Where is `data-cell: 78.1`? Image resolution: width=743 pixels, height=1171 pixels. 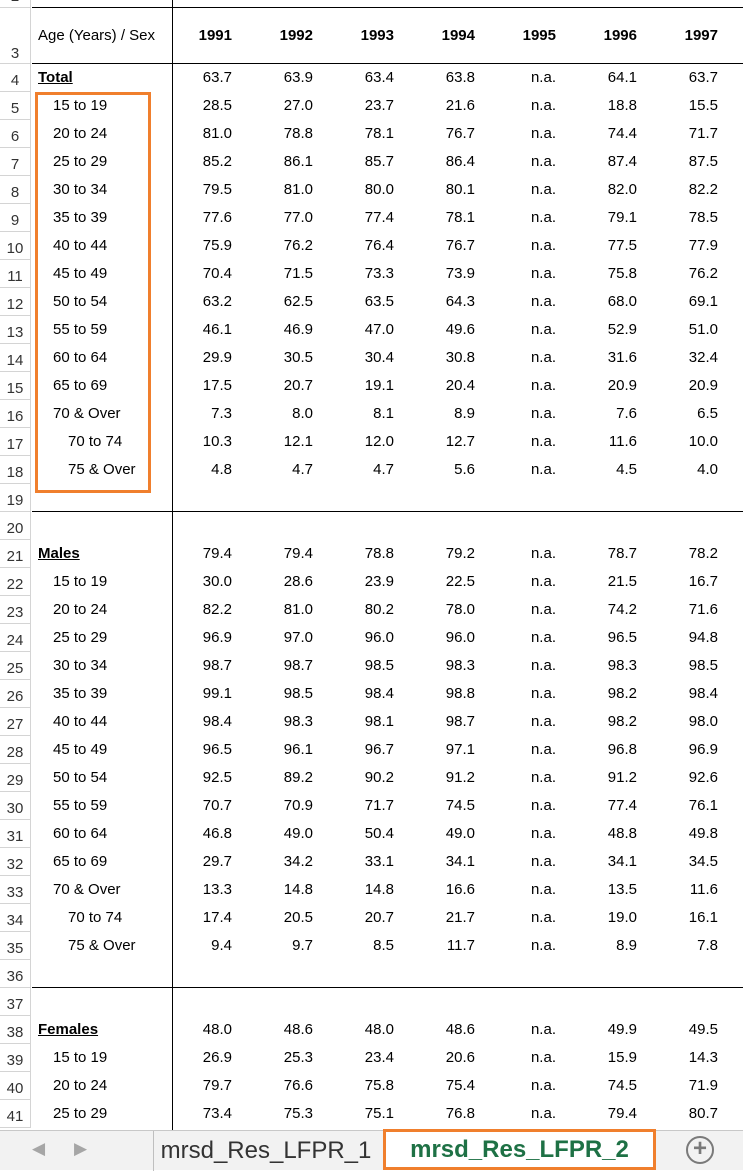 data-cell: 78.1 is located at coordinates (460, 217).